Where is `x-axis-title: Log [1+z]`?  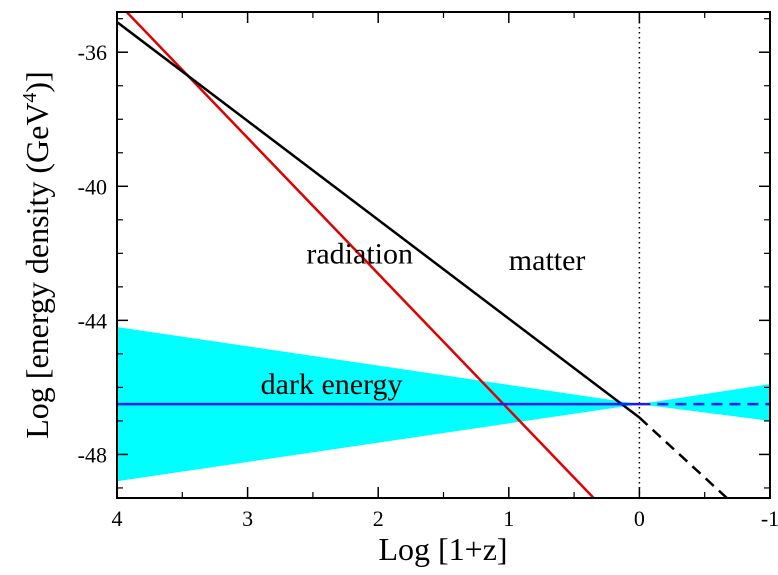
x-axis-title: Log [1+z] is located at coordinates (442, 549).